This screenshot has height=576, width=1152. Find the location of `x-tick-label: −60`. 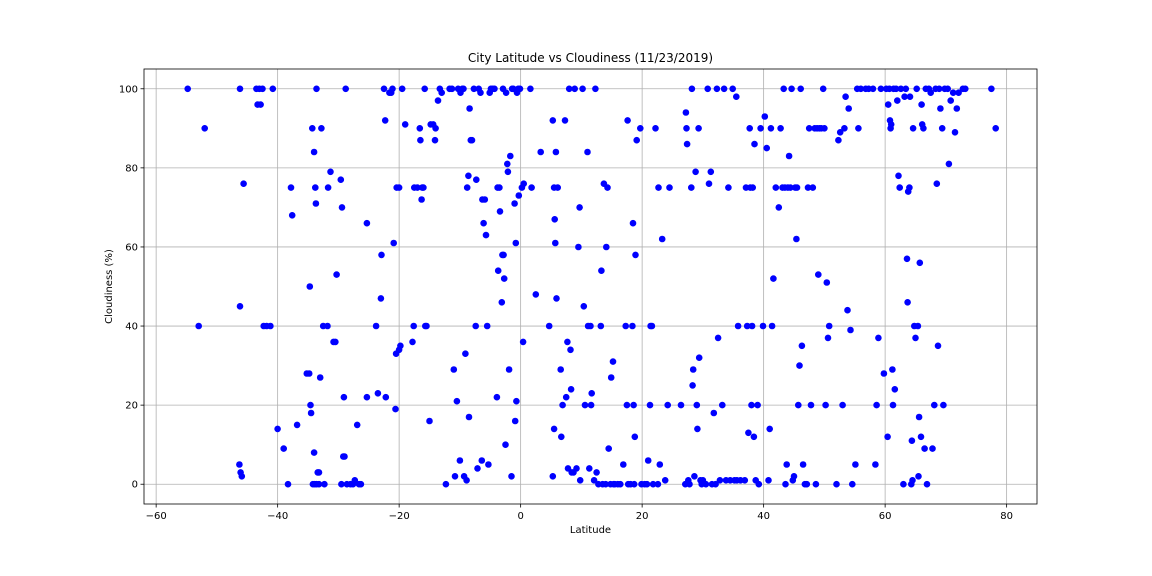

x-tick-label: −60 is located at coordinates (156, 516).